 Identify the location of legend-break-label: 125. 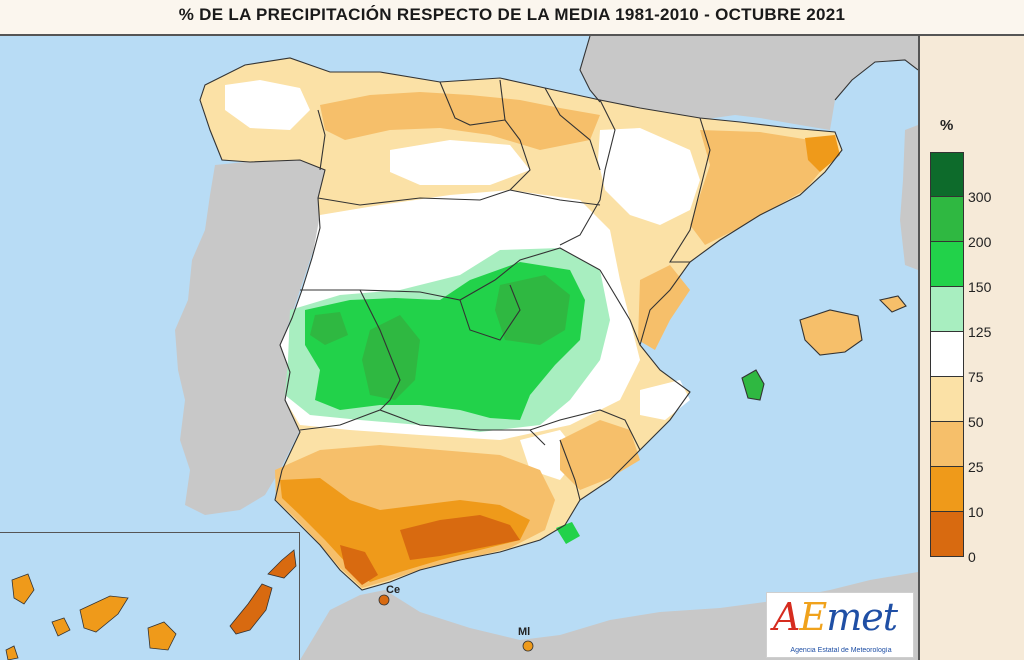
(980, 332).